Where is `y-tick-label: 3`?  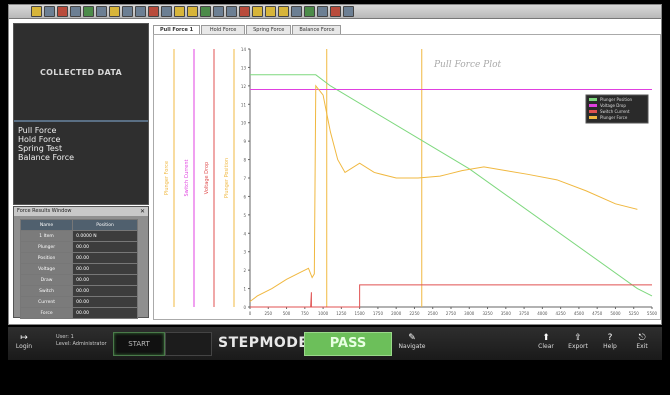
y-tick-label: 3 is located at coordinates (244, 252).